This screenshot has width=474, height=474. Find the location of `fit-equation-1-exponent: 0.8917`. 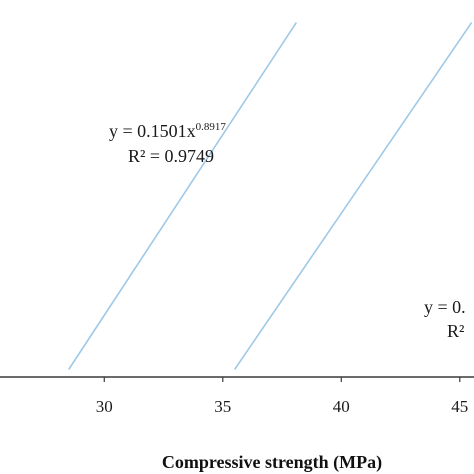

fit-equation-1-exponent: 0.8917 is located at coordinates (211, 127).